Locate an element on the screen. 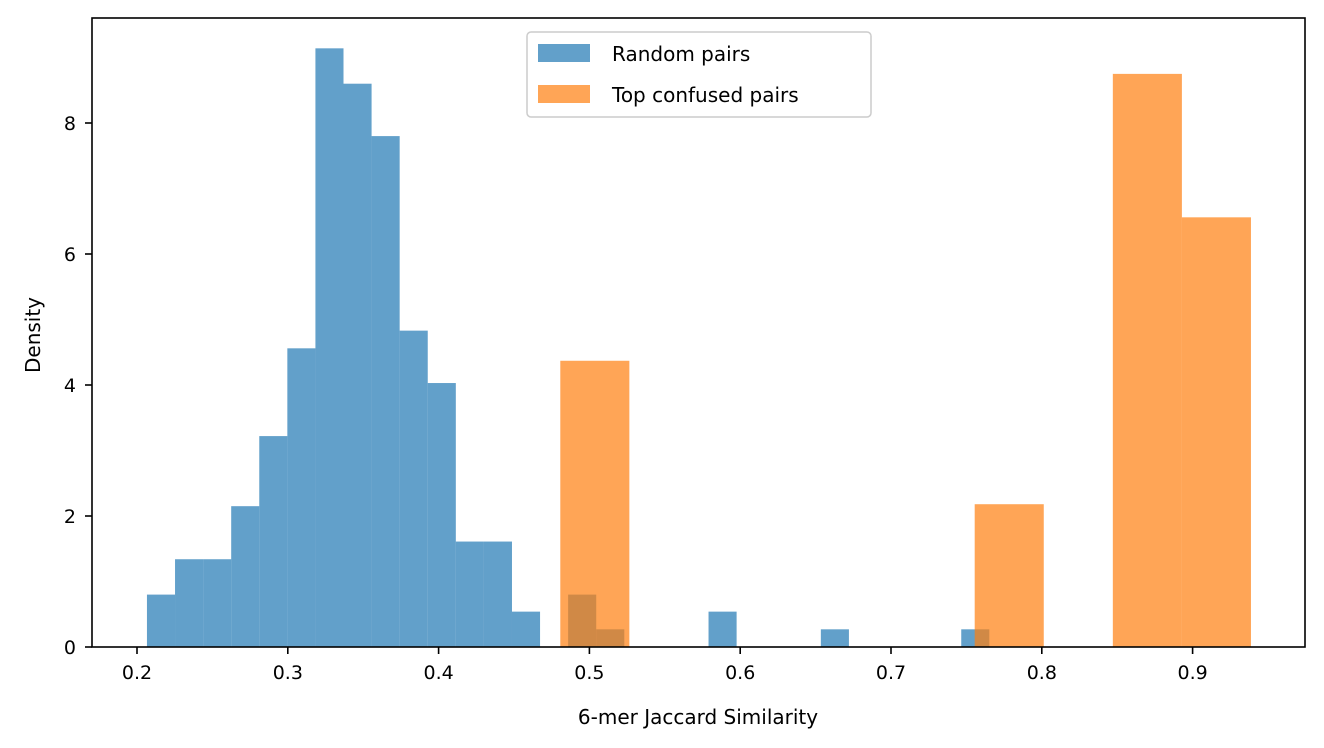 This screenshot has height=748, width=1324. x-tick-label: 0.2 is located at coordinates (137, 673).